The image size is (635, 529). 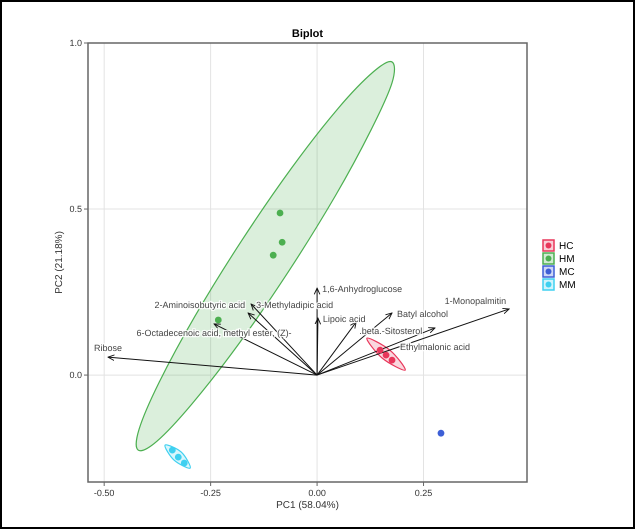 I want to click on series-label: 1-Monopalmitin, so click(x=475, y=301).